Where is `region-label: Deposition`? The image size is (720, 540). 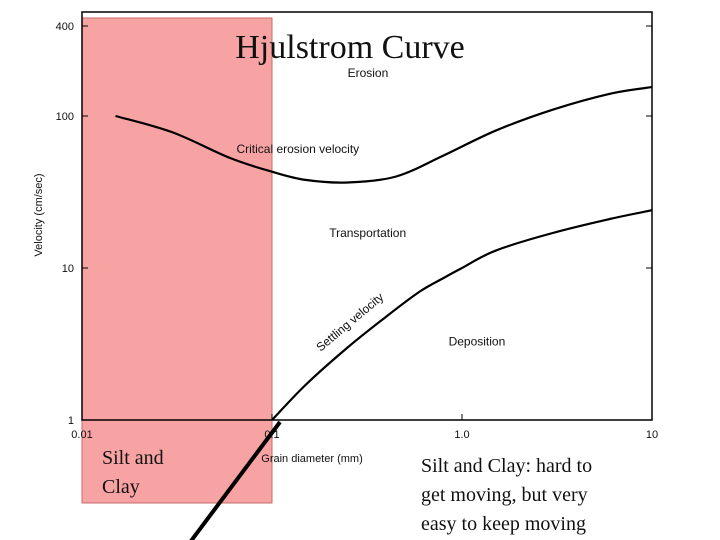 region-label: Deposition is located at coordinates (477, 341).